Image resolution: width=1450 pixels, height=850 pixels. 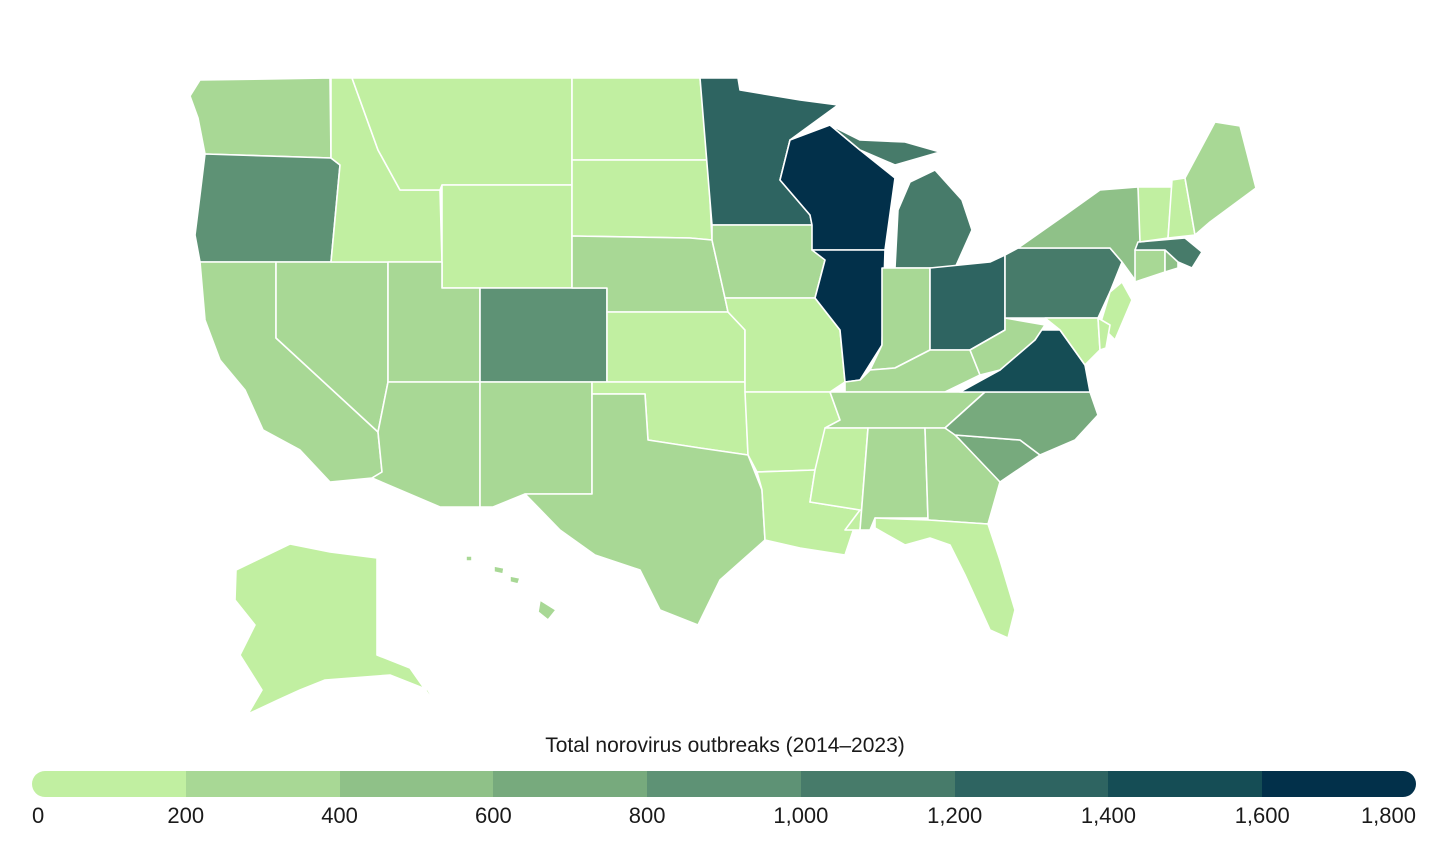 What do you see at coordinates (426, 444) in the screenshot?
I see `state-az` at bounding box center [426, 444].